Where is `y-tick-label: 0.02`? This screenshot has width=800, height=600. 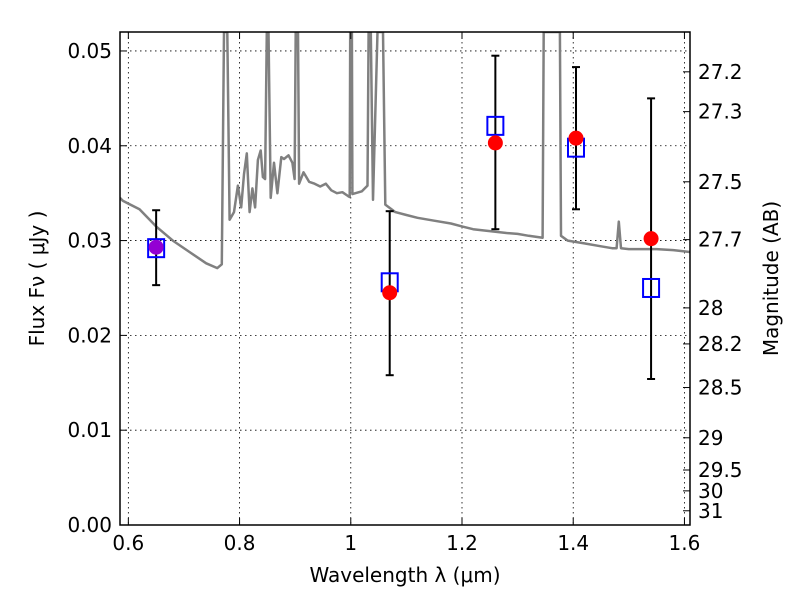
y-tick-label: 0.02 is located at coordinates (89, 335).